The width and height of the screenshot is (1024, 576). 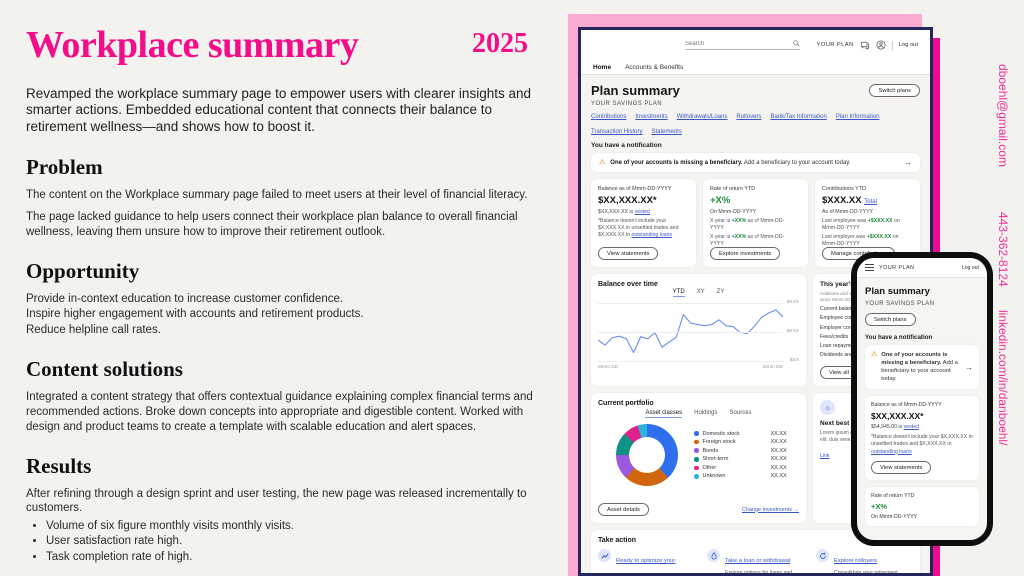 What do you see at coordinates (865, 45) in the screenshot?
I see `chat-icon` at bounding box center [865, 45].